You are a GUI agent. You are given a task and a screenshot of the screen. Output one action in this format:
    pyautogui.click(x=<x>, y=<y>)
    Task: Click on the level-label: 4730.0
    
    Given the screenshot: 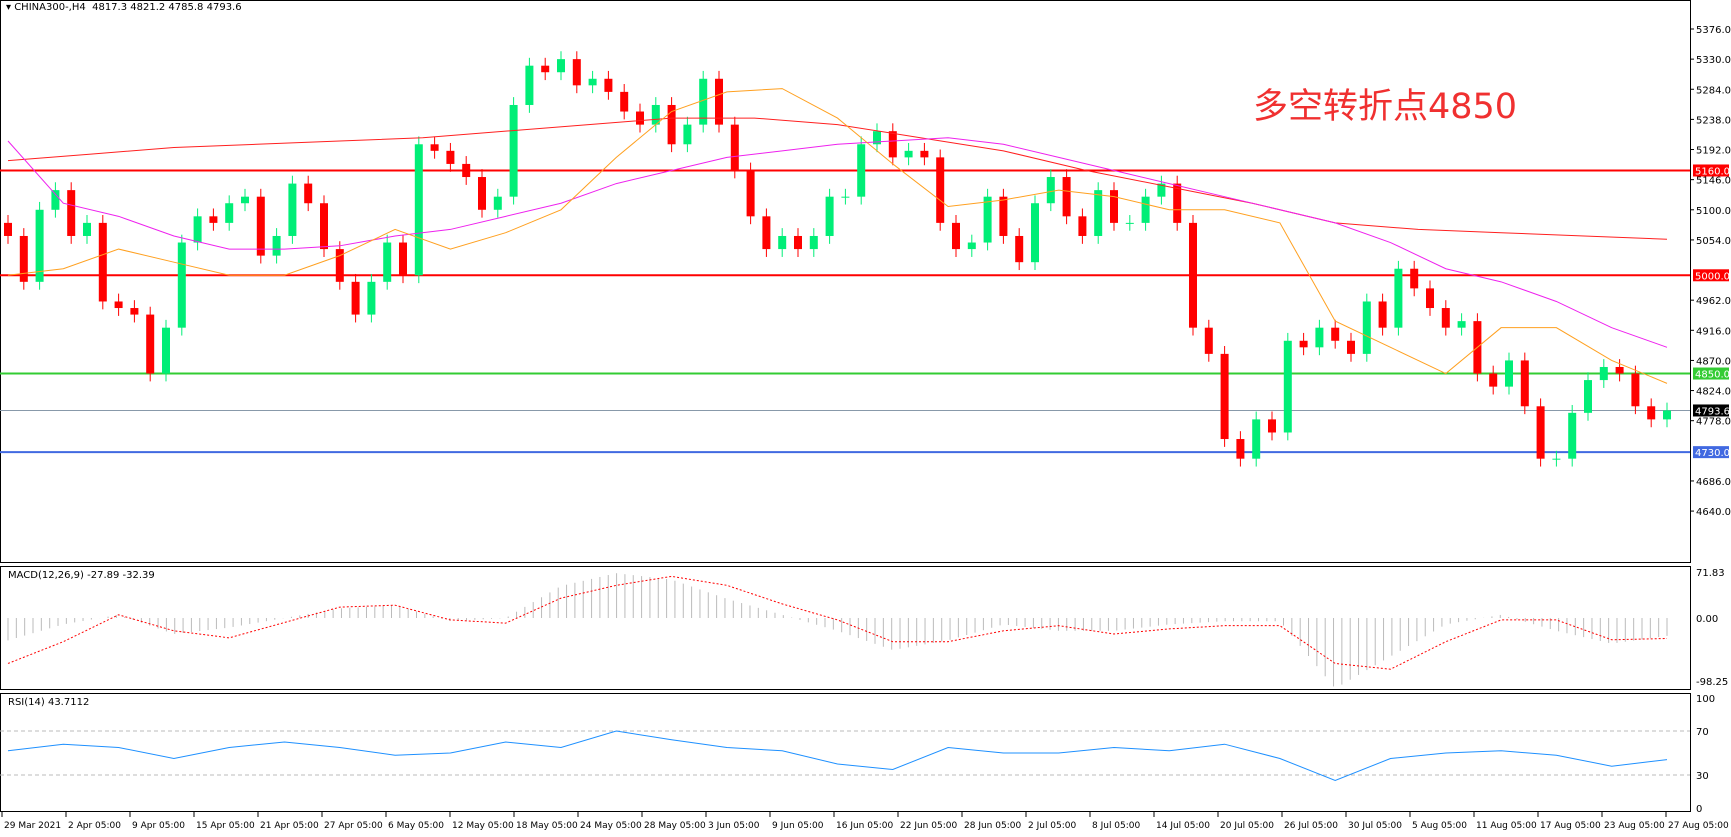 What is the action you would take?
    pyautogui.click(x=1712, y=453)
    